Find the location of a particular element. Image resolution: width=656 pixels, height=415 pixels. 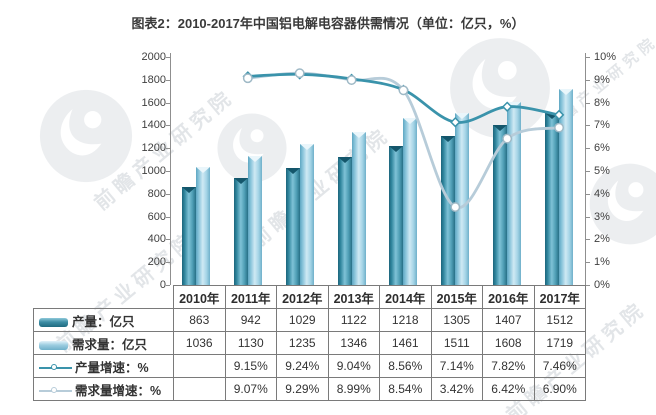

y-axis-left-label: 800 is located at coordinates (156, 193).